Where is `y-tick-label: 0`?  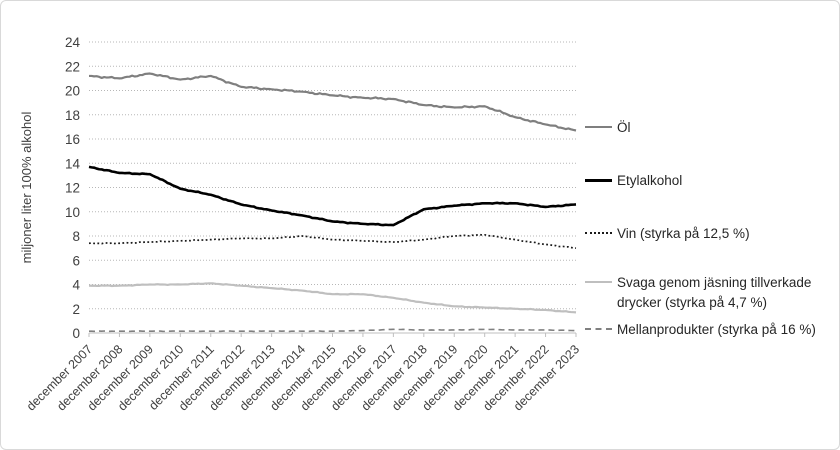 y-tick-label: 0 is located at coordinates (76, 333).